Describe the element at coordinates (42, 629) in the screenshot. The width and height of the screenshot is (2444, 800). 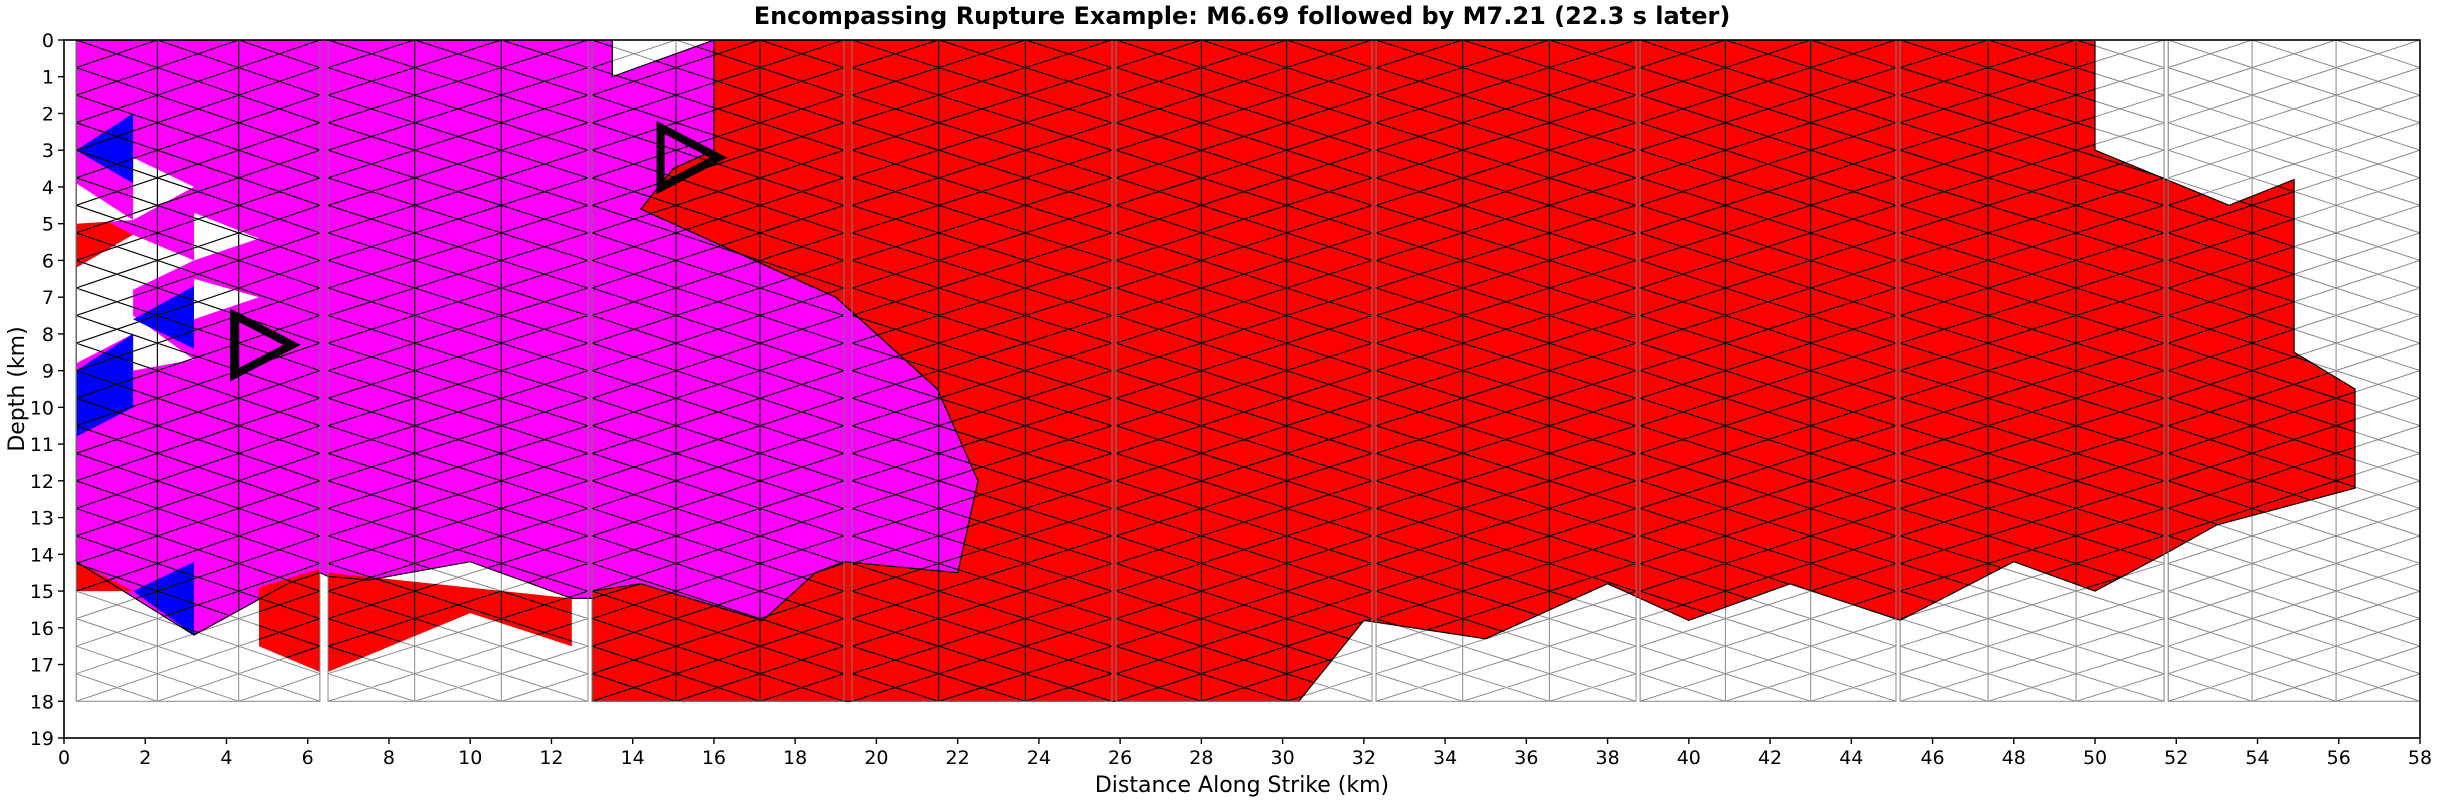
I see `y-tick-label: 16` at that location.